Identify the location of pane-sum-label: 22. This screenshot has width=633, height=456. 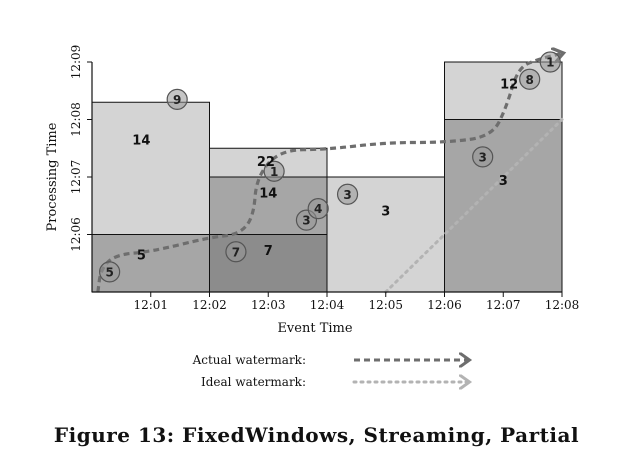
(266, 162).